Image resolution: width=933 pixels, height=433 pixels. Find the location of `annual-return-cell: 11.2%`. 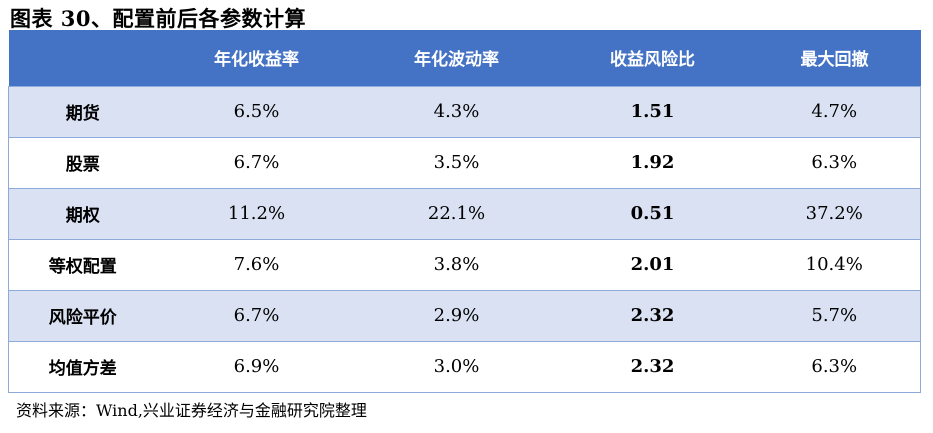

annual-return-cell: 11.2% is located at coordinates (256, 213).